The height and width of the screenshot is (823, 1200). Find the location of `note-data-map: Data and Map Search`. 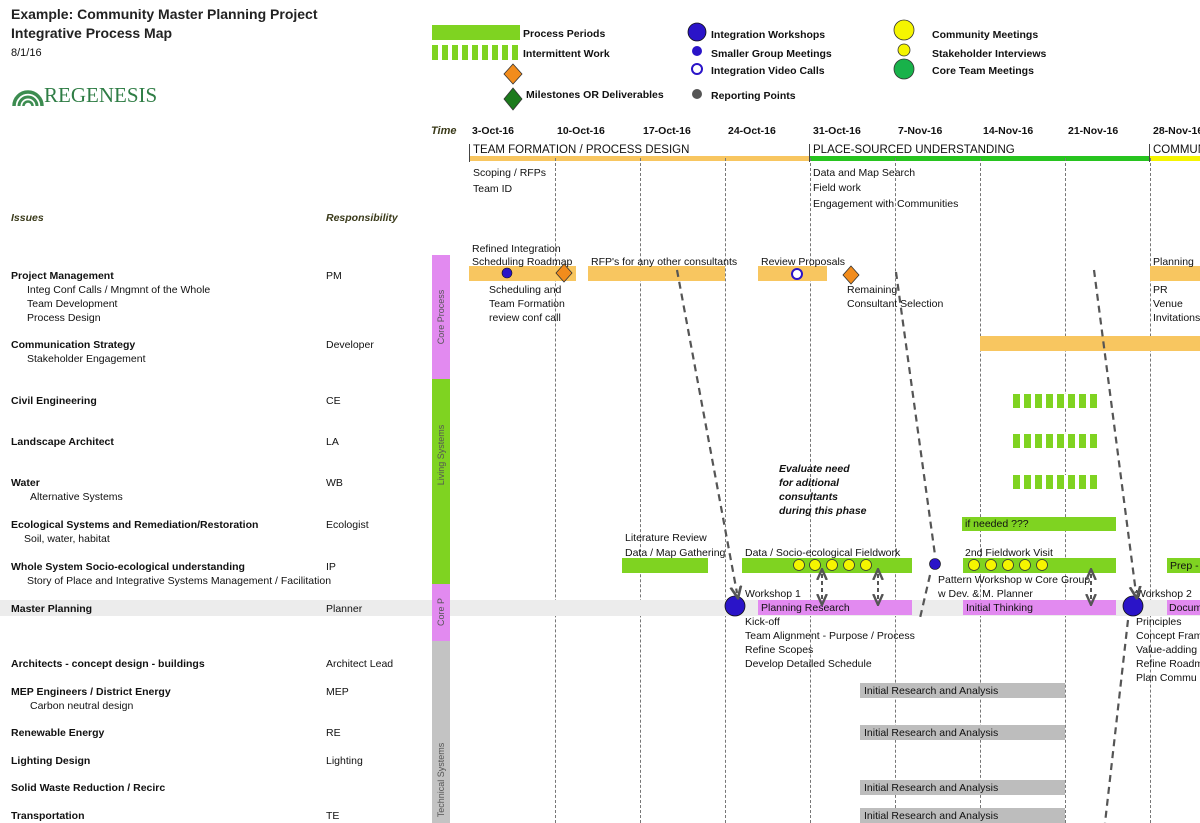

note-data-map: Data and Map Search is located at coordinates (864, 173).